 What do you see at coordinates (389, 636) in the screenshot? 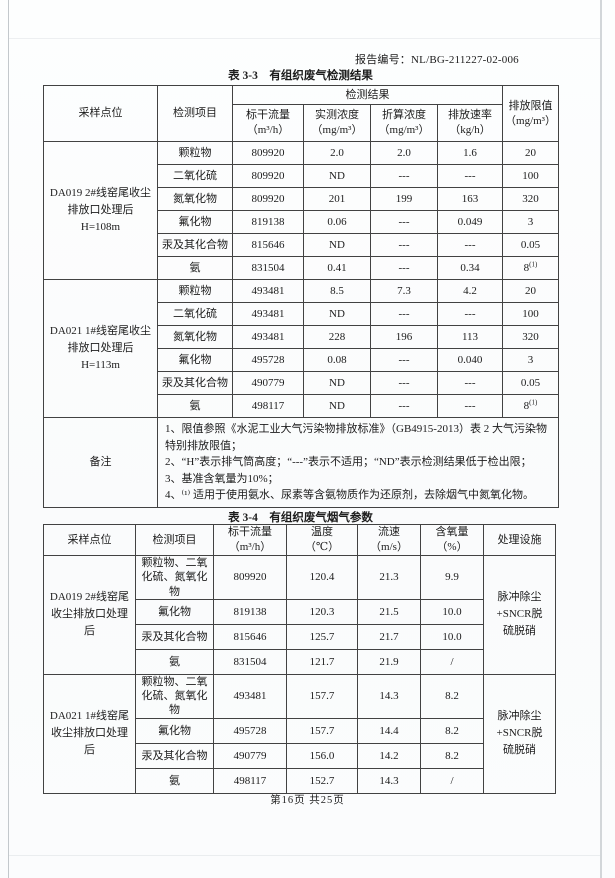
I see `speed-cell: 21.7` at bounding box center [389, 636].